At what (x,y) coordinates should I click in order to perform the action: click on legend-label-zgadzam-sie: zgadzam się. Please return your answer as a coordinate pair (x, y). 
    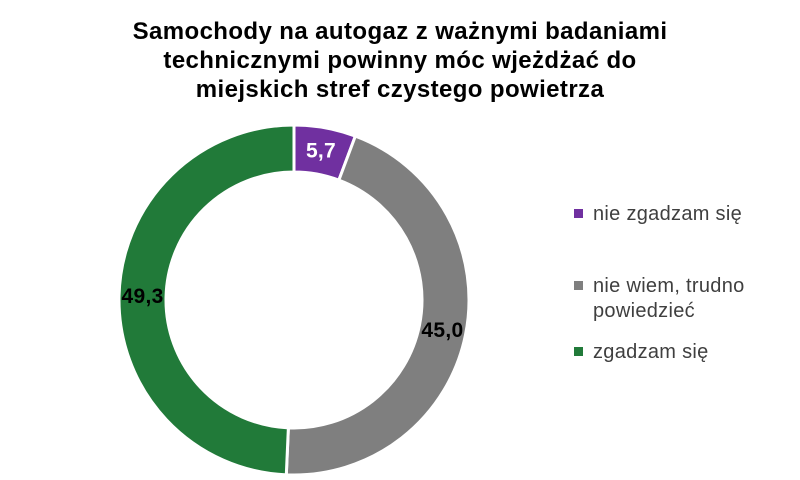
    Looking at the image, I should click on (651, 352).